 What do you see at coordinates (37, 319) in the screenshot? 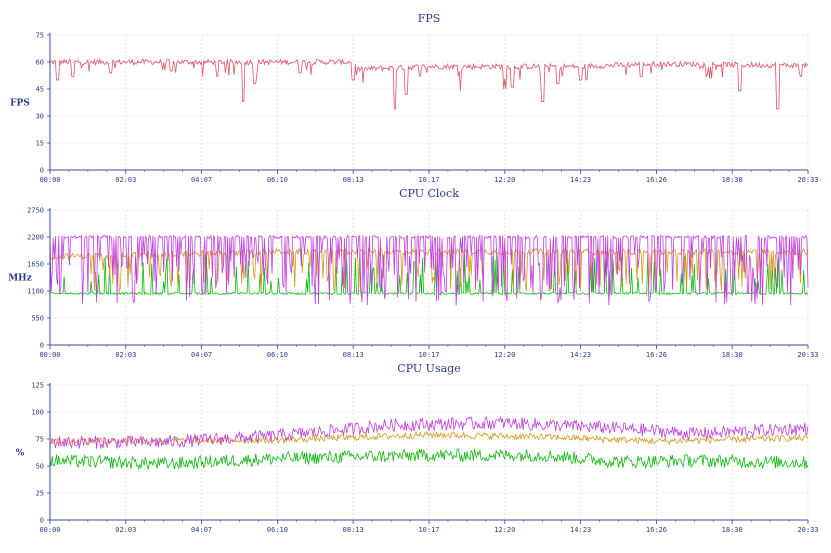
I see `y-tick-label: 550` at bounding box center [37, 319].